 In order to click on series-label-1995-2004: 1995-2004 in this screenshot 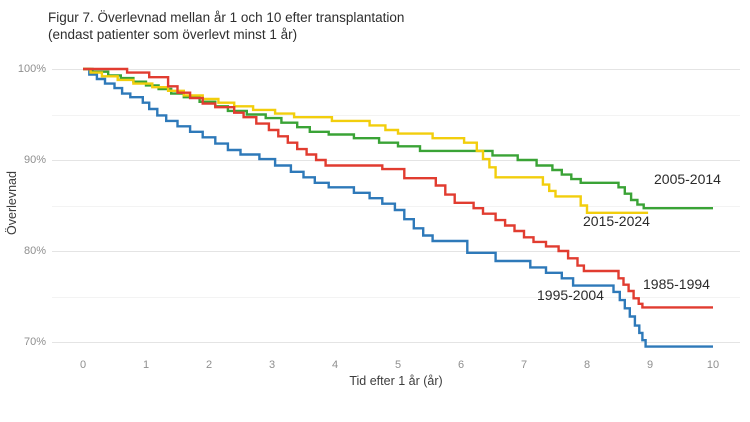, I will do `click(570, 295)`.